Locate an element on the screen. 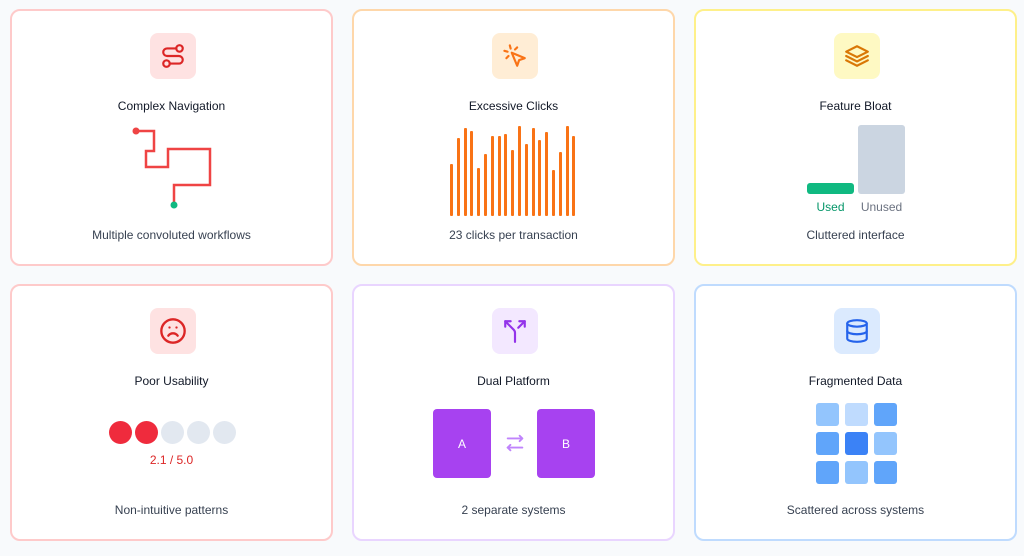  cursor-click-icon is located at coordinates (515, 56).